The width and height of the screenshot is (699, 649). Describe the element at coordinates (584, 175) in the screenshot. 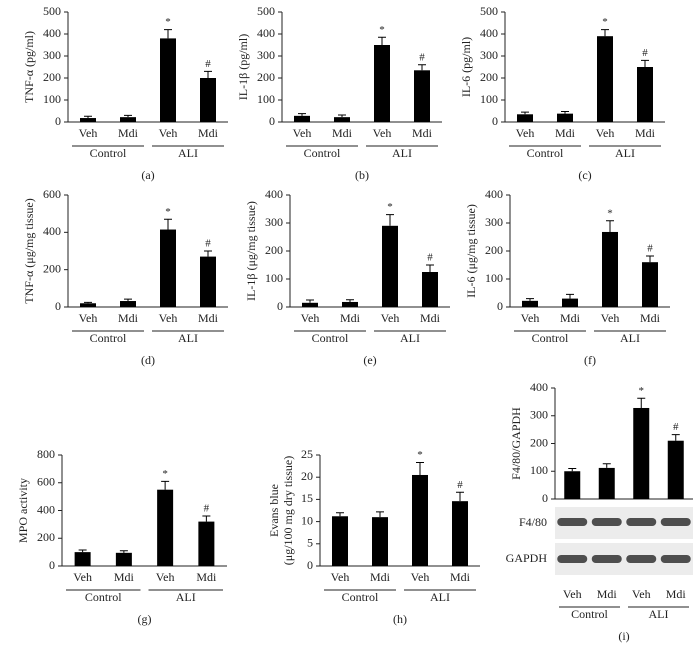

I see `panel-label: (c)` at that location.